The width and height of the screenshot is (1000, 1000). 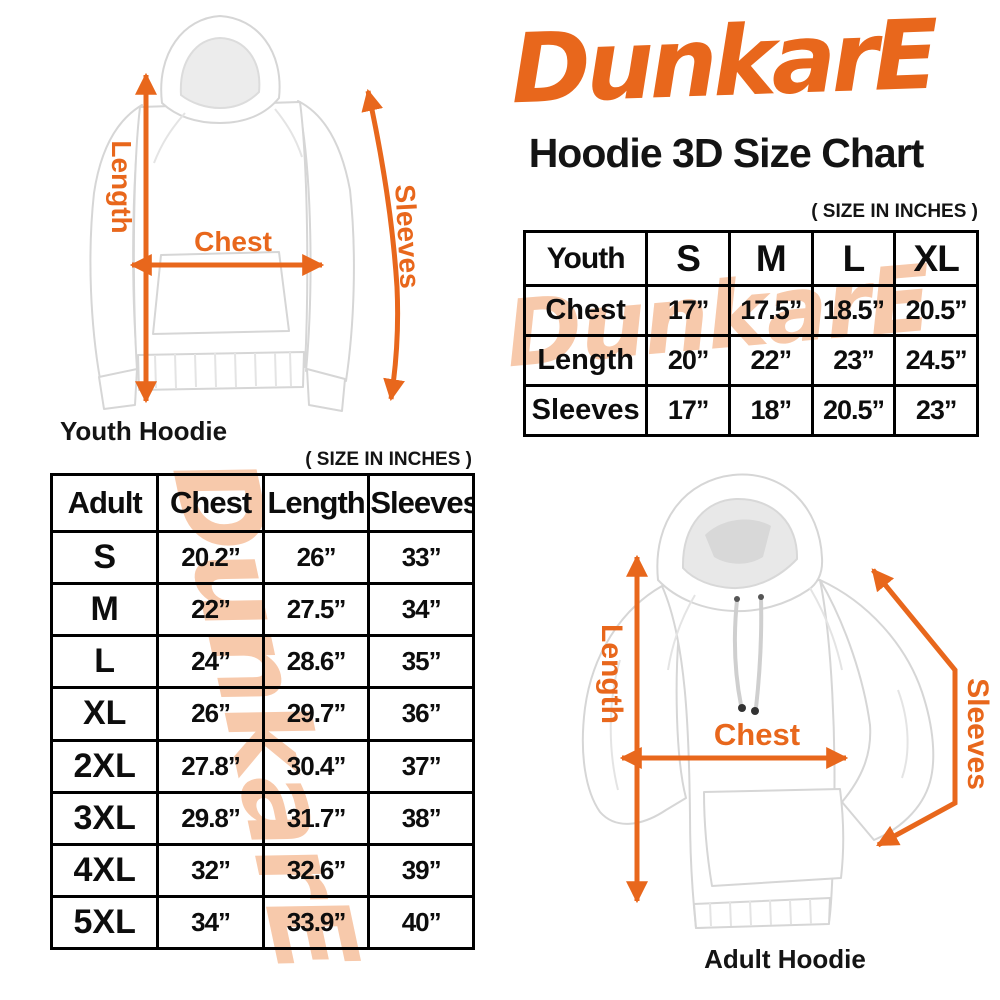 I want to click on size-value: 36”, so click(x=421, y=714).